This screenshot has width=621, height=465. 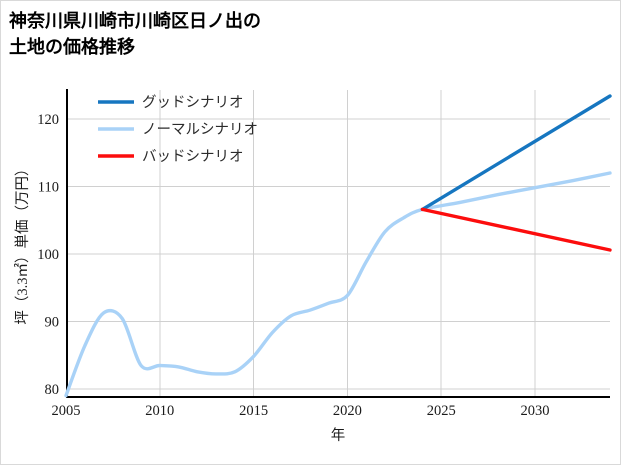 What do you see at coordinates (66, 411) in the screenshot?
I see `x-tick-label: 2005` at bounding box center [66, 411].